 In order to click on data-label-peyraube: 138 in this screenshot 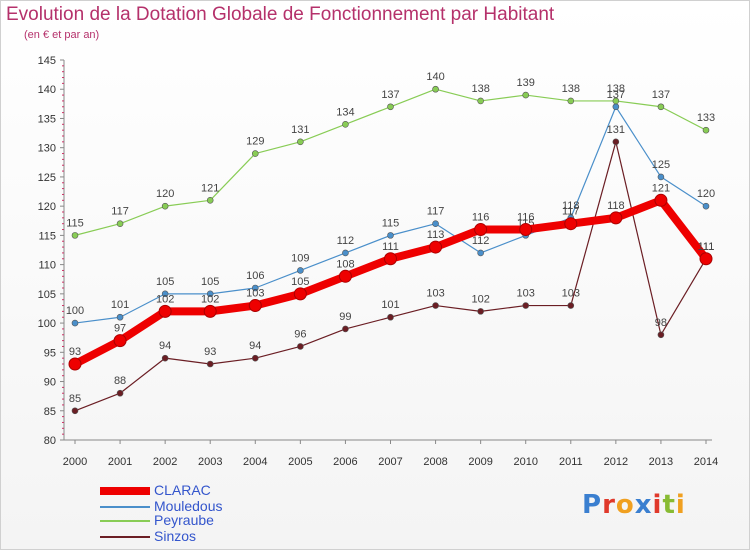, I will do `click(571, 89)`.